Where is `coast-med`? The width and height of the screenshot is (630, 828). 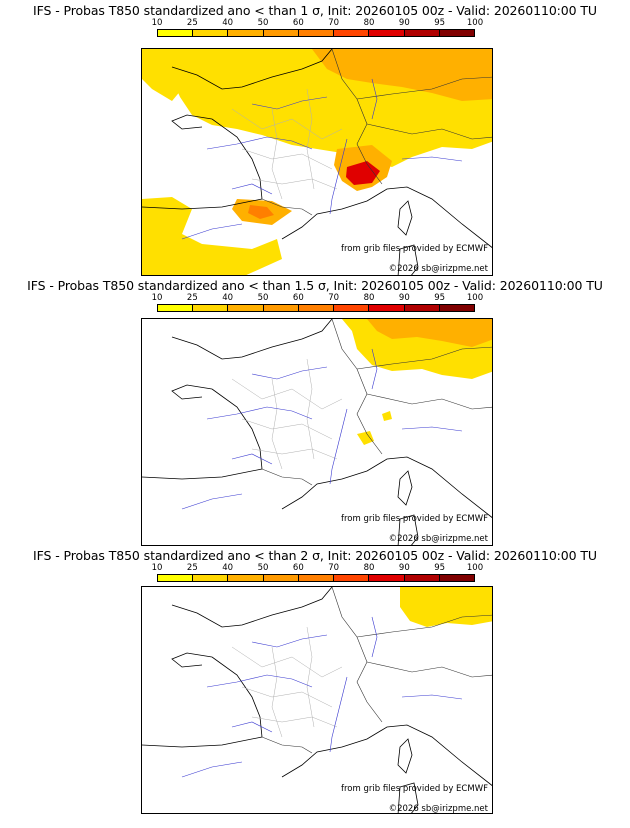 coast-med is located at coordinates (386, 755).